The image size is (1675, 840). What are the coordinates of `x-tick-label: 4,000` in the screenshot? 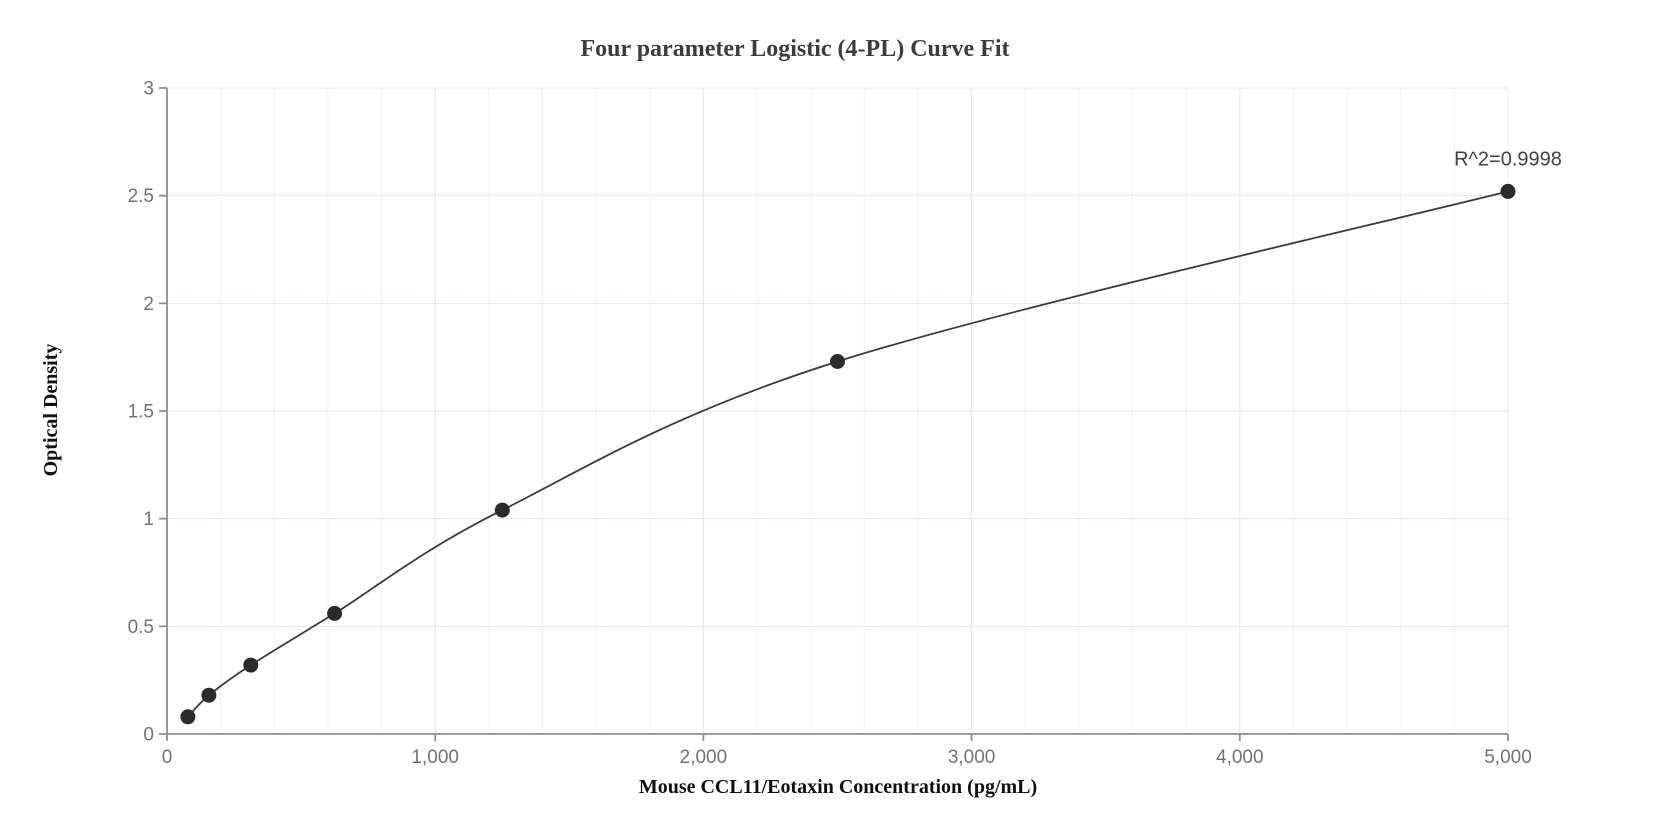 It's located at (1240, 757).